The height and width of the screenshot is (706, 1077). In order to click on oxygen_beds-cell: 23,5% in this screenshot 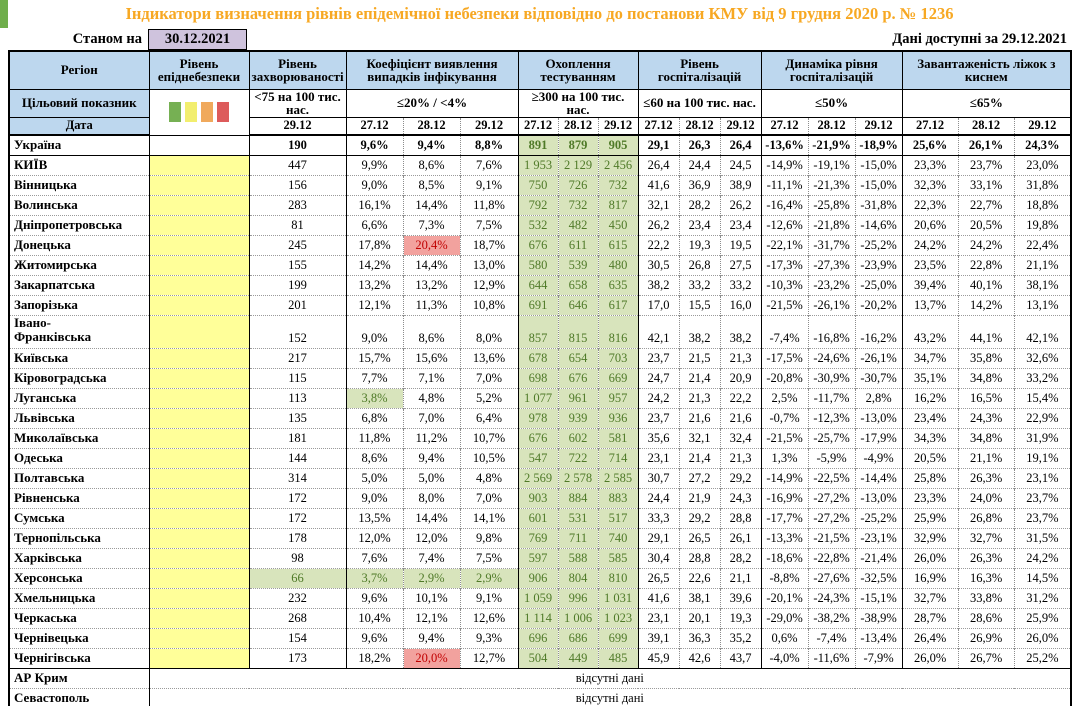, I will do `click(930, 265)`.